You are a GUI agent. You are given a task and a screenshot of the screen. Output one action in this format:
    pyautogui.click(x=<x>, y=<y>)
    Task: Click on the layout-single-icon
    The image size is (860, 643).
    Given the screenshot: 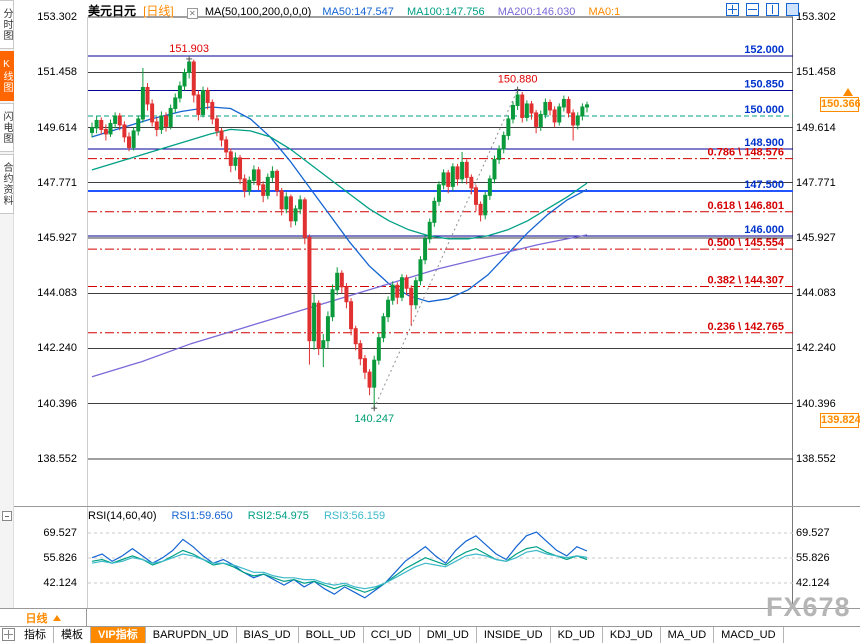 What is the action you would take?
    pyautogui.click(x=793, y=9)
    